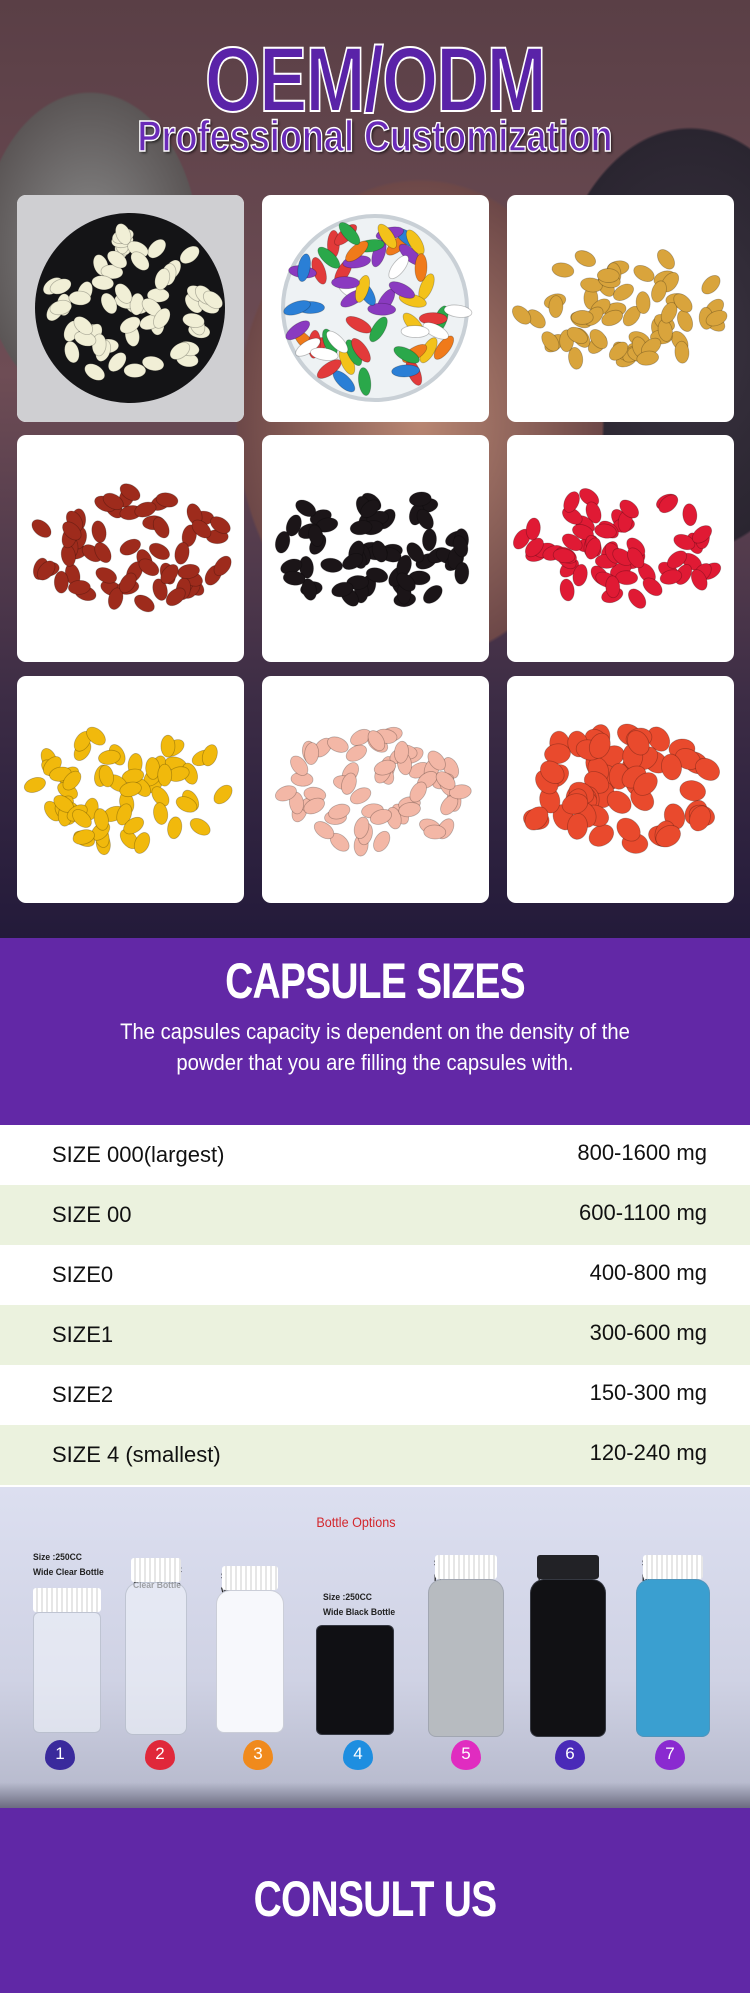 The height and width of the screenshot is (1993, 750). I want to click on bottle-body, so click(466, 1658).